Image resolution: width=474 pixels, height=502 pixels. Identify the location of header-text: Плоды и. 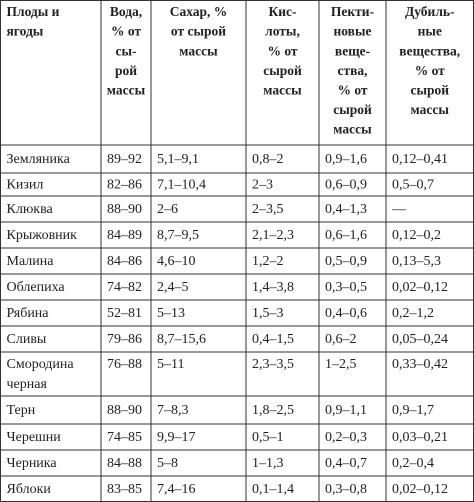
(33, 11).